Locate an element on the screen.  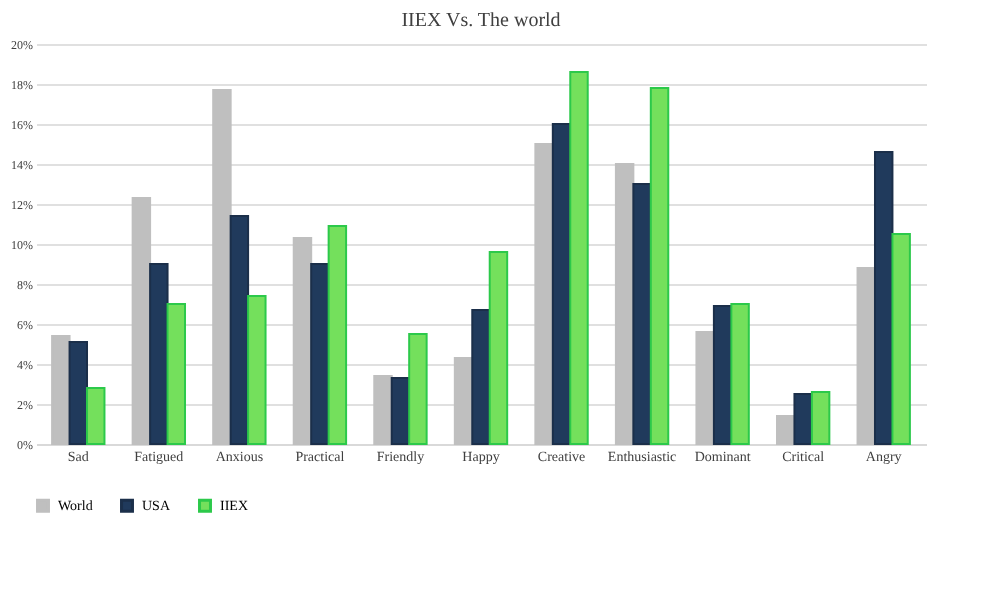
chart-title: IIEX Vs. The world is located at coordinates (481, 21).